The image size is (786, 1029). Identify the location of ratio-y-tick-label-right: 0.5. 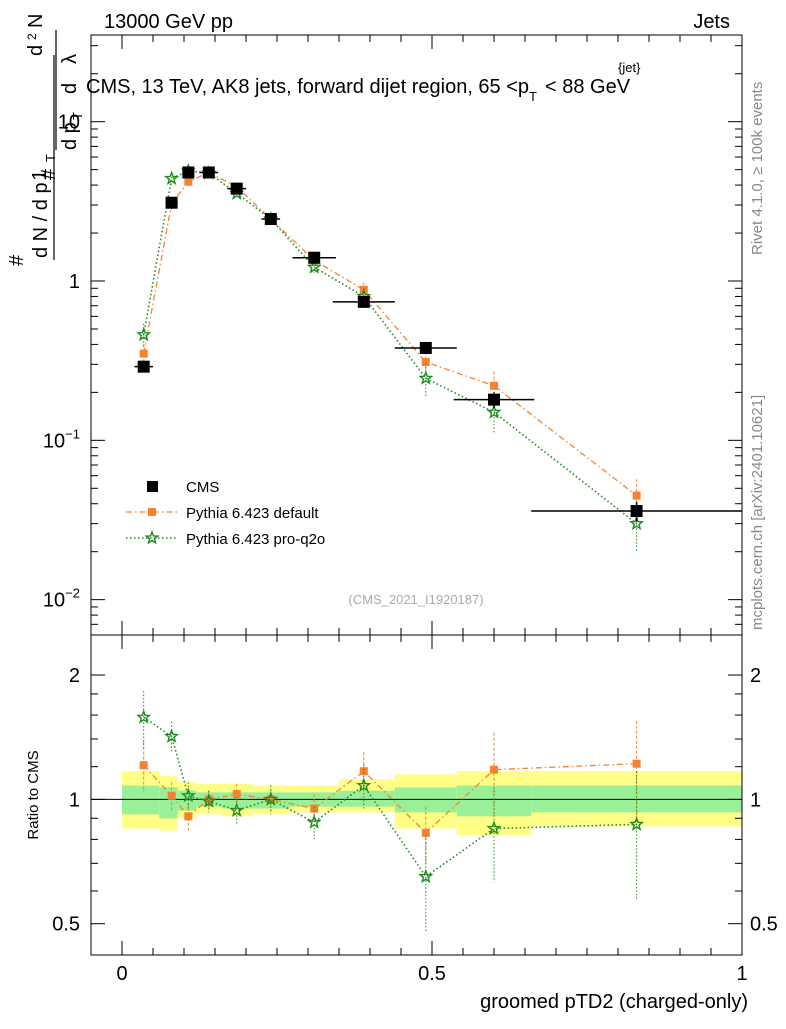
(764, 925).